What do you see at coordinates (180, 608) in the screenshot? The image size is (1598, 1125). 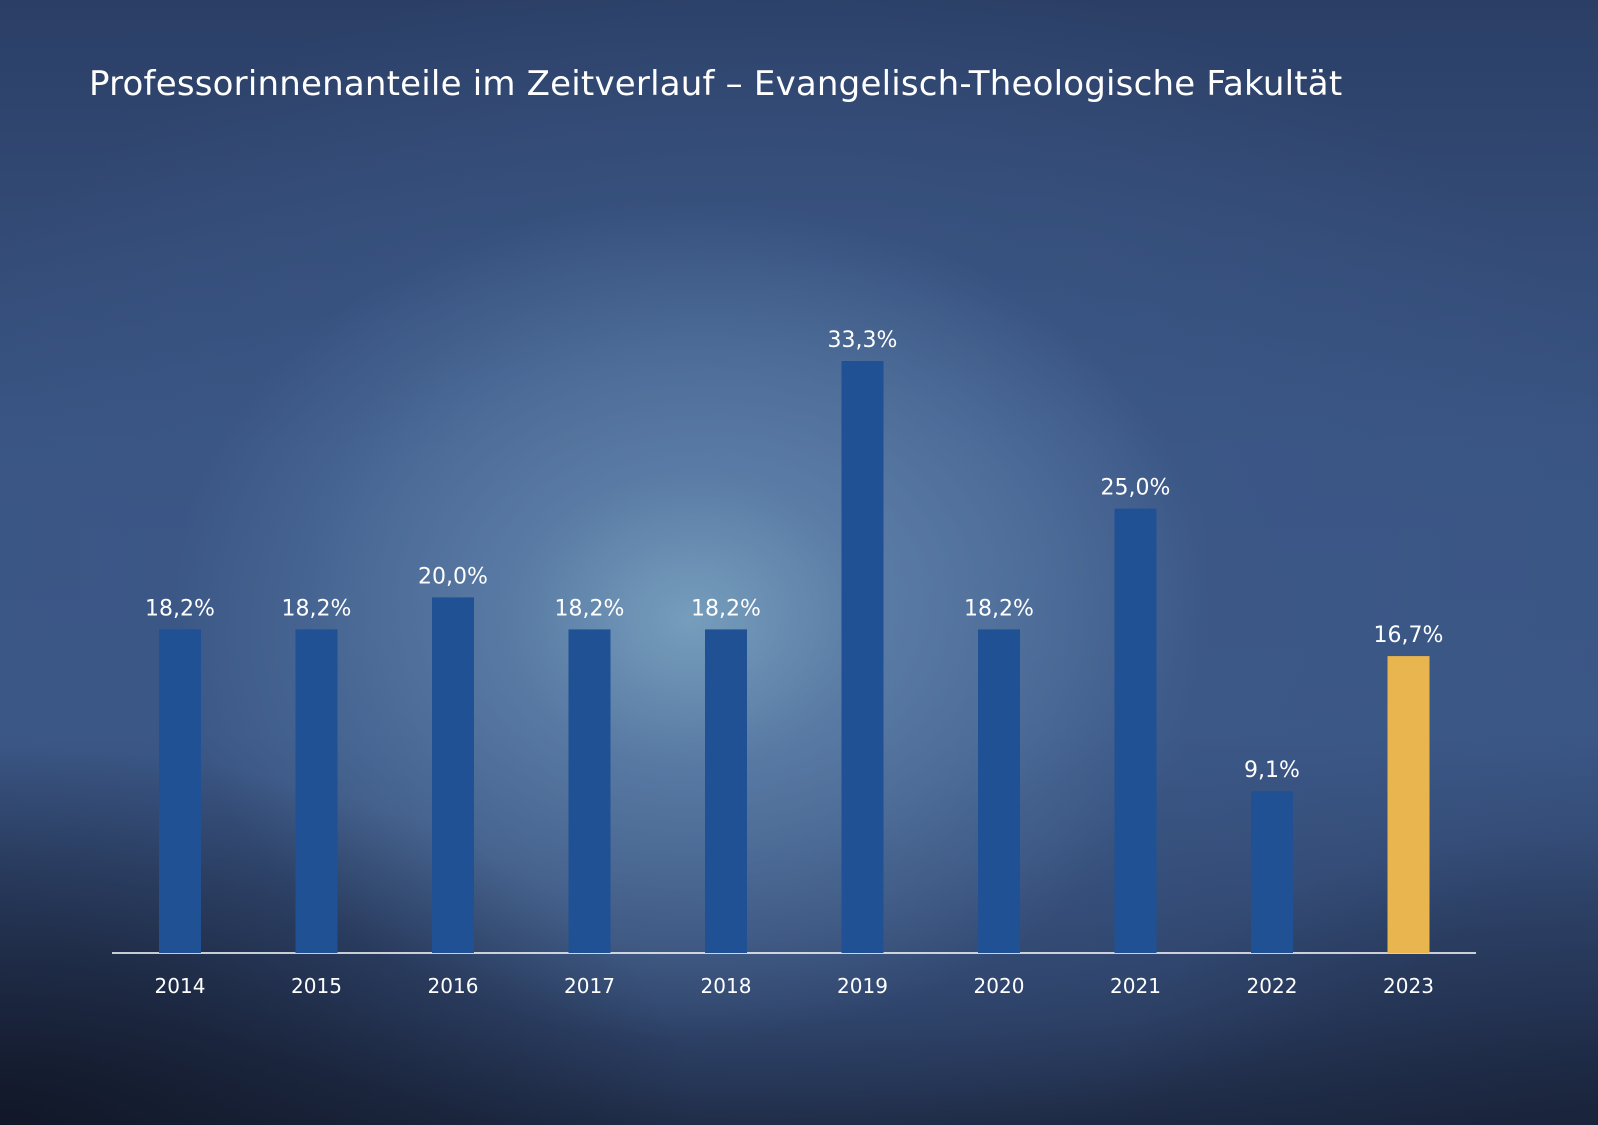 I see `value-label-2014: 18,2%` at bounding box center [180, 608].